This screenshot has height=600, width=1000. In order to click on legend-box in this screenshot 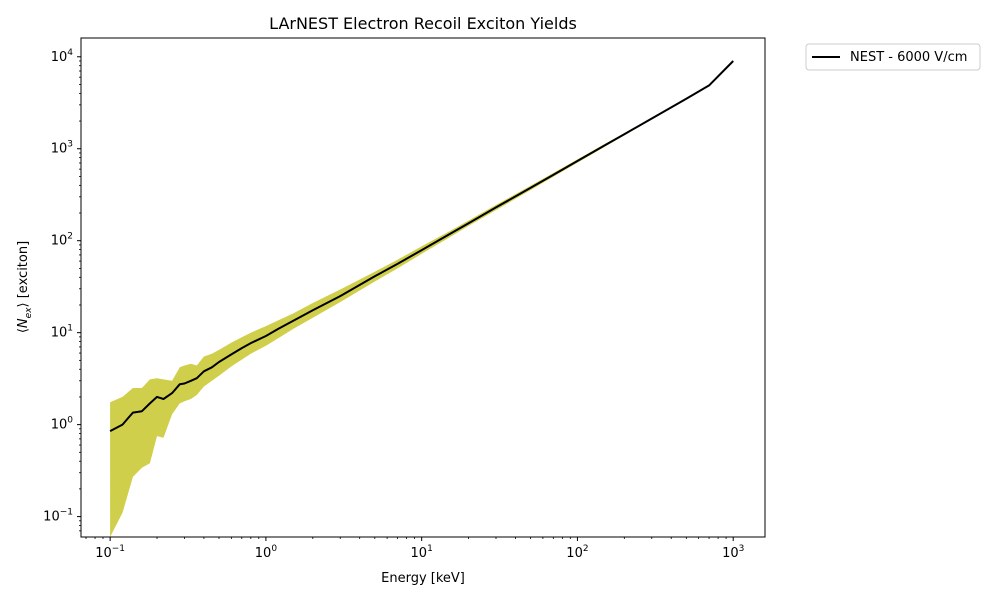, I will do `click(893, 57)`.